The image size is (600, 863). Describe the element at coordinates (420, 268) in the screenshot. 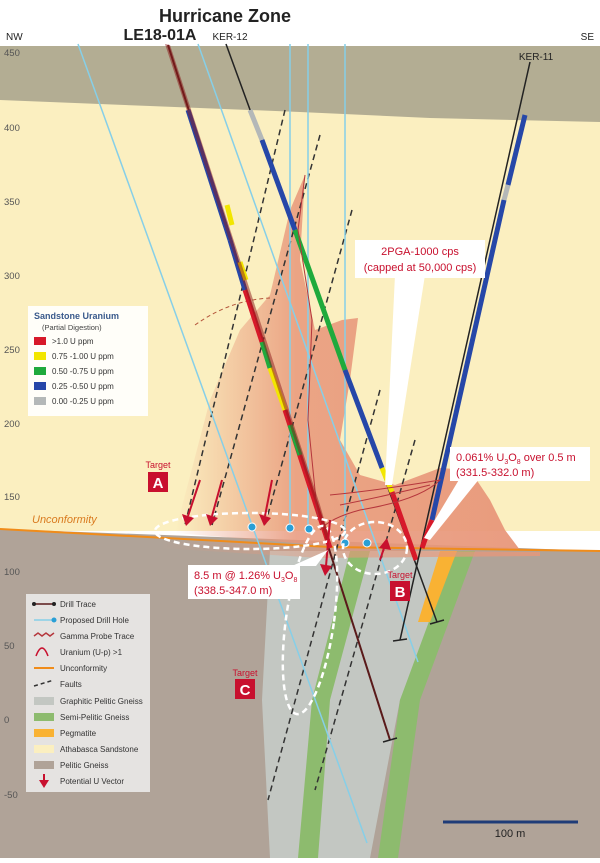

I see `probe-callout-line2: (capped at 50,000 cps)` at that location.